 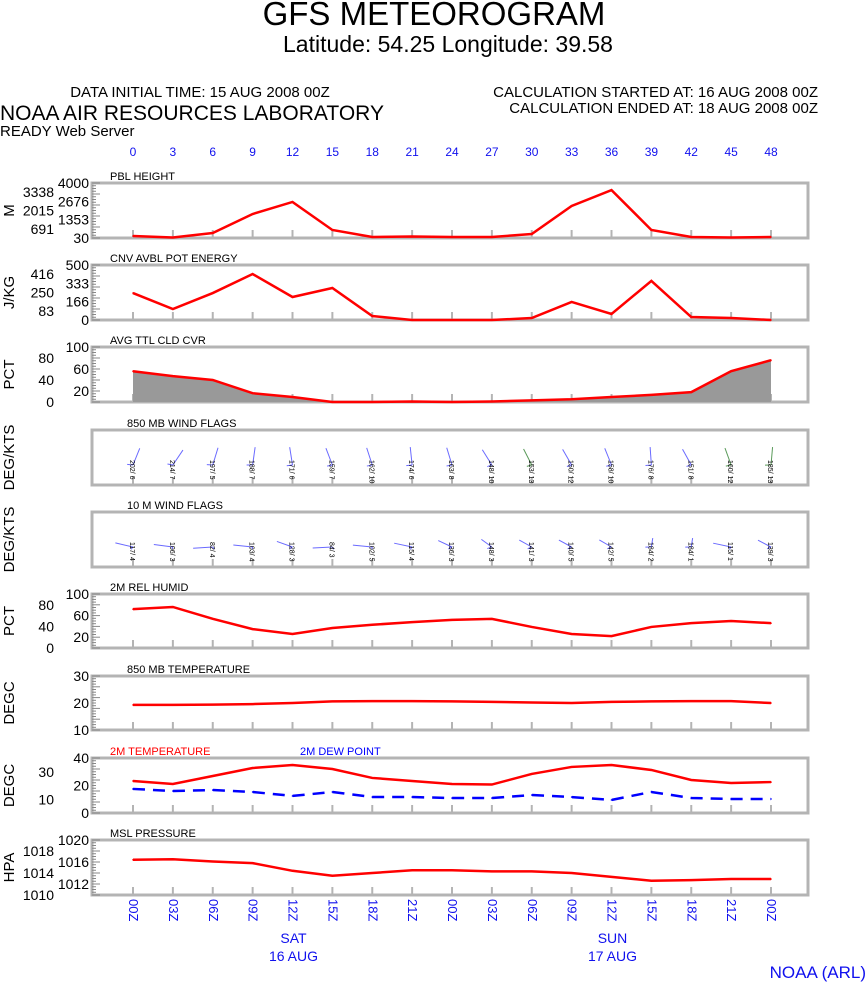 I want to click on wind-flag-label: 151/ 8, so click(x=689, y=470).